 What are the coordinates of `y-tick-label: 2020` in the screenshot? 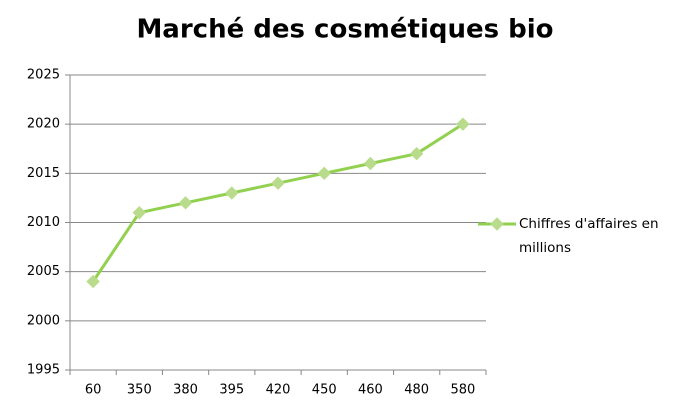 It's located at (43, 124).